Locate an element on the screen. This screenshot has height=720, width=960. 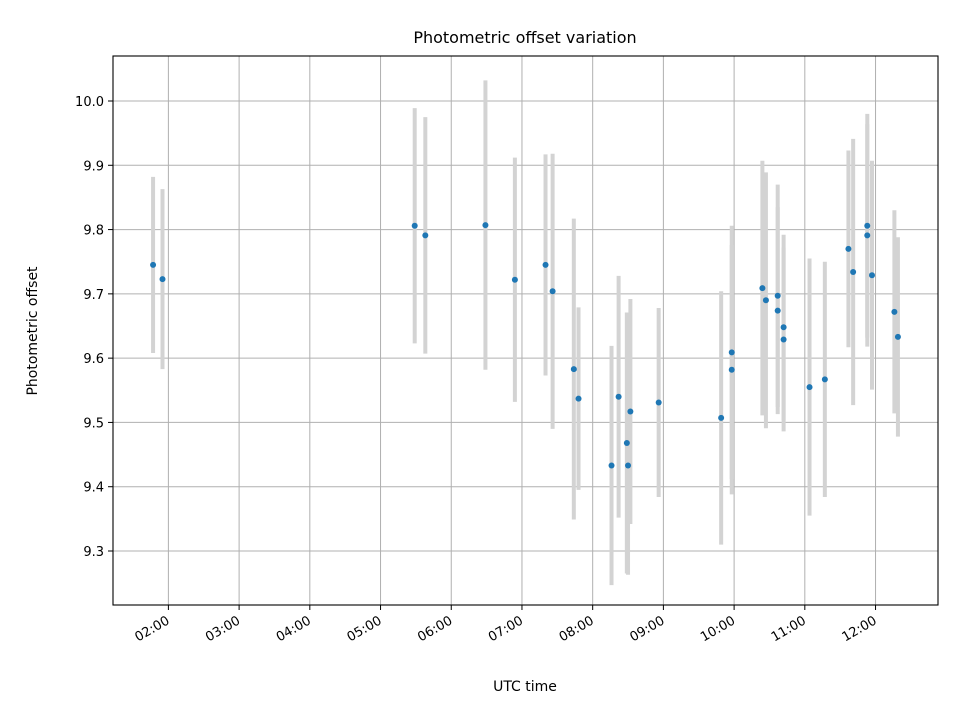
y-tick-label: 9.8 is located at coordinates (93, 231).